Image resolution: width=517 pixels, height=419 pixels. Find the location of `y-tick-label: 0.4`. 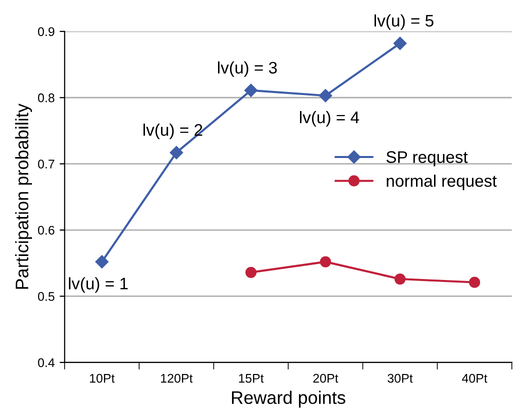

y-tick-label: 0.4 is located at coordinates (46, 363).